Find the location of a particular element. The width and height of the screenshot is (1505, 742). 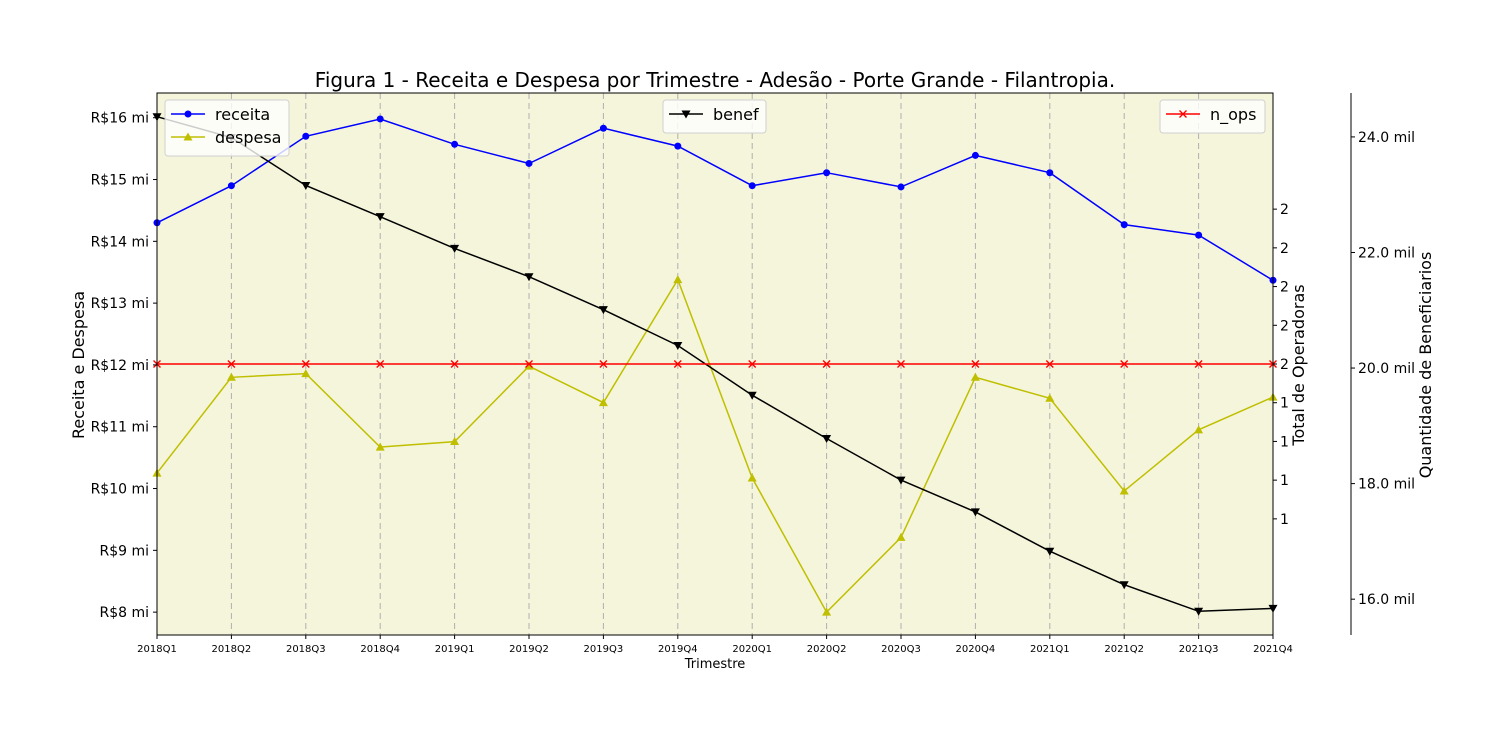

legend-entry-n_ops: n_ops is located at coordinates (1211, 115).